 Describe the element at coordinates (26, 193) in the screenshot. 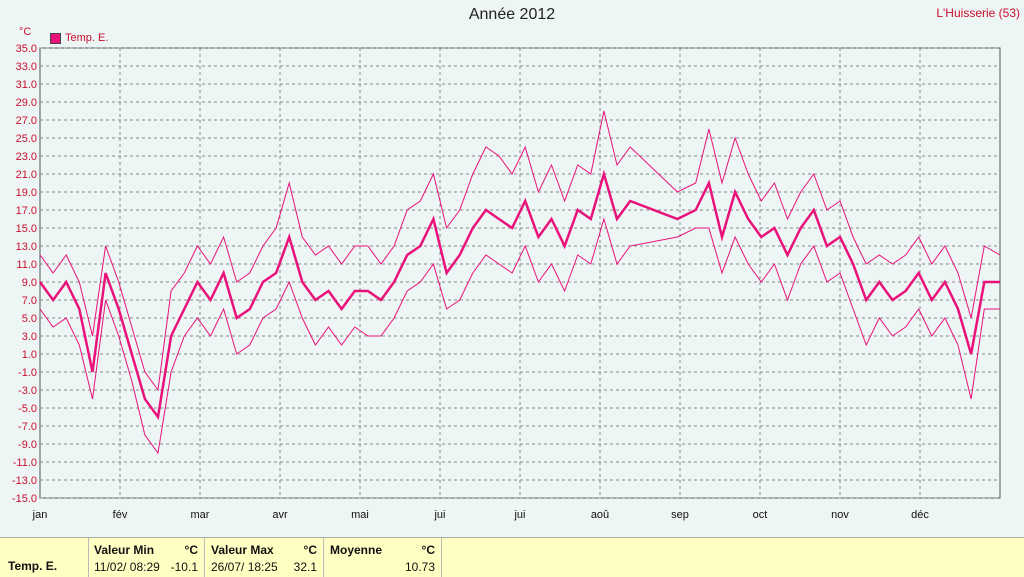

I see `y-tick-label: 19.0` at that location.